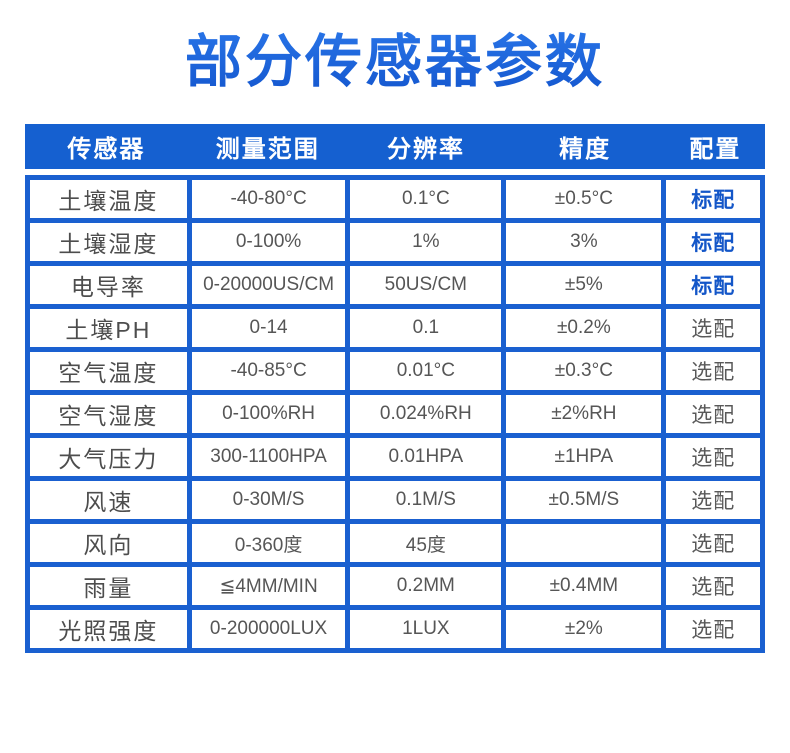 The width and height of the screenshot is (790, 753). I want to click on page-title: 部分传感器参数, so click(395, 49).